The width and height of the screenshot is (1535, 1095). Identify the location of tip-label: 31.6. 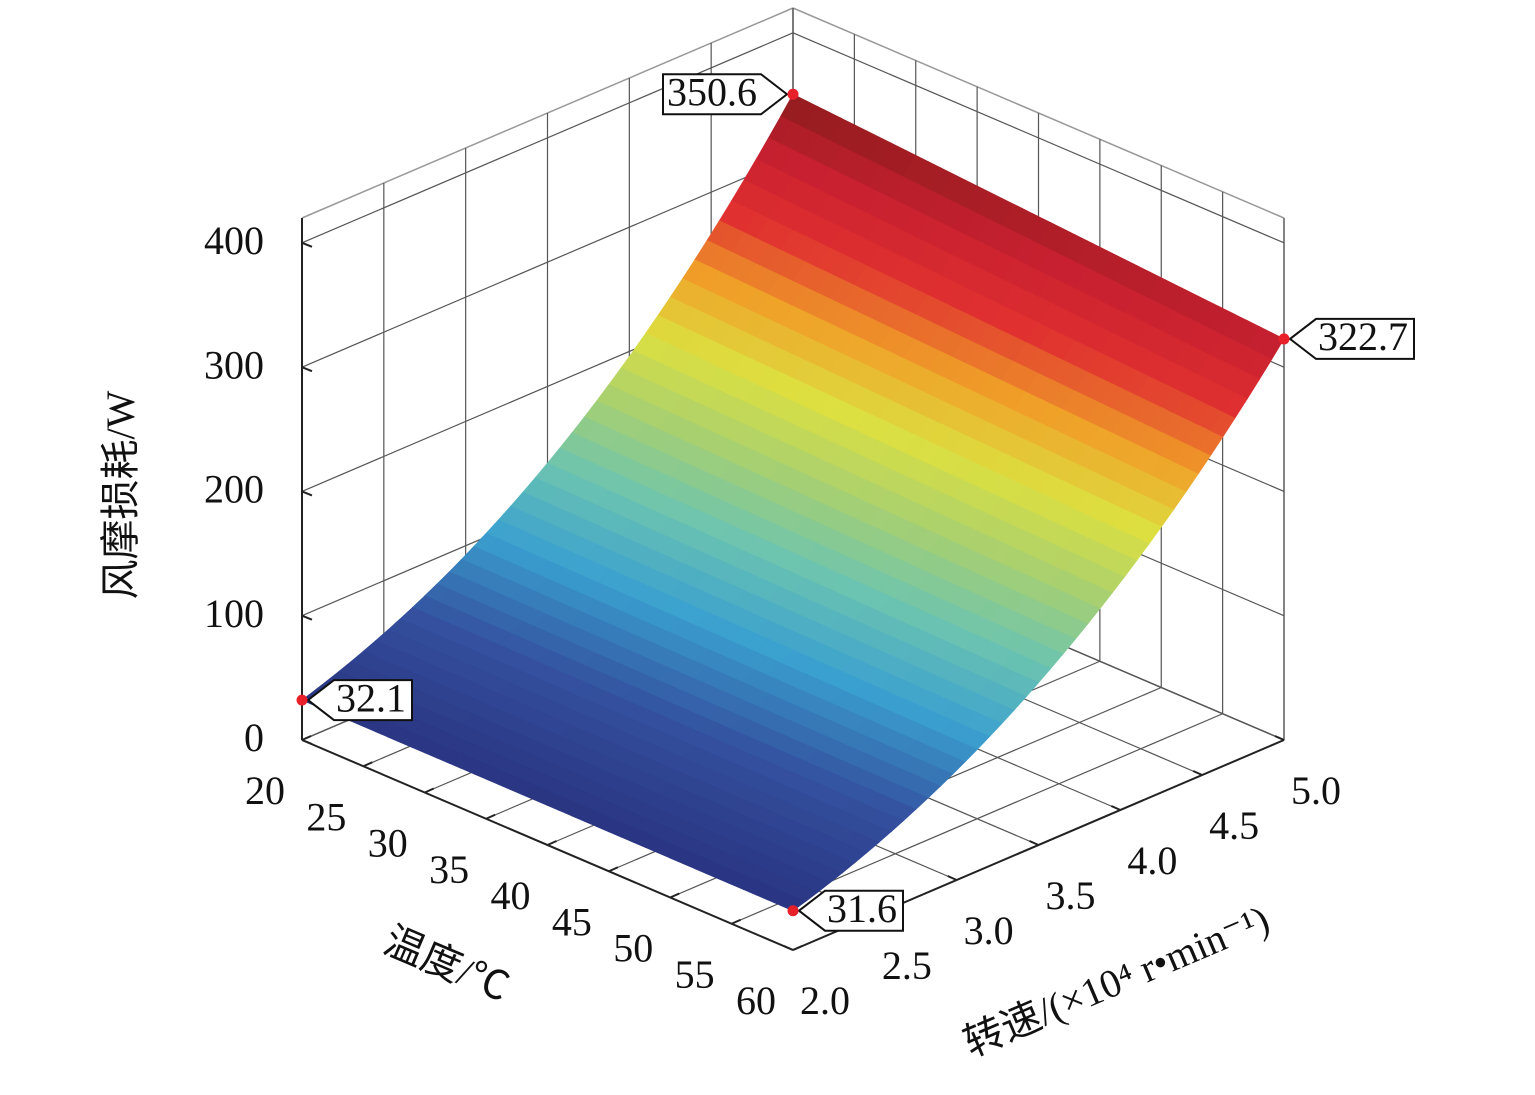
(862, 908).